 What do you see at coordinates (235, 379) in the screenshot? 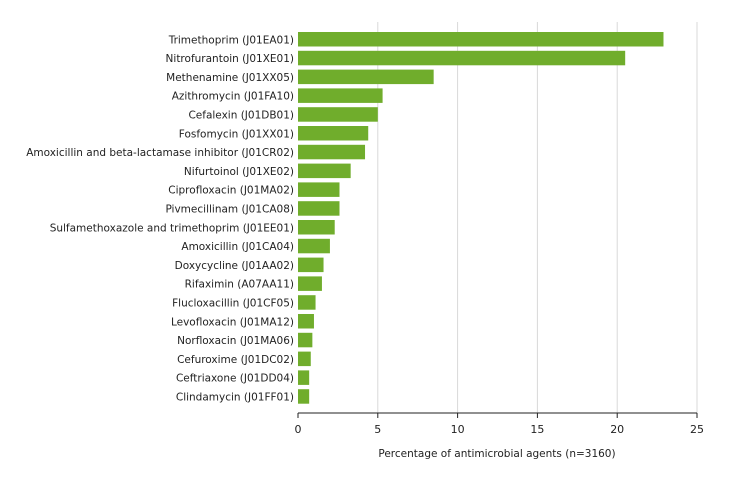
I see `category-label: Ceftriaxone (J01DD04)` at bounding box center [235, 379].